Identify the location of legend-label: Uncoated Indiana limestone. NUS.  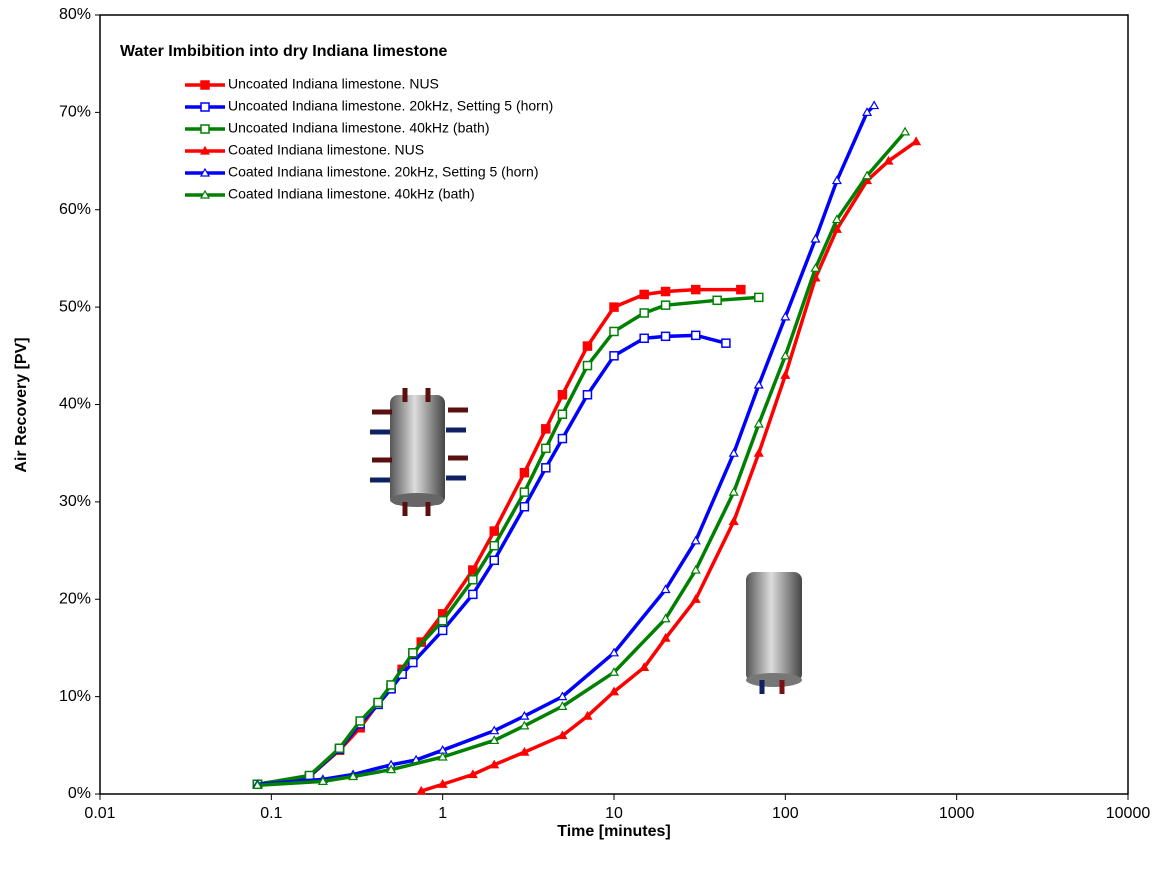
(333, 84).